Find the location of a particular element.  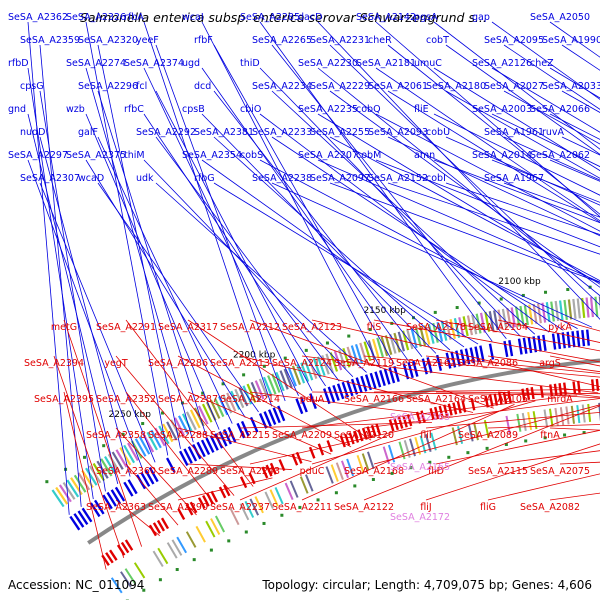

plus-gene-label: thiM is located at coordinates (134, 155).